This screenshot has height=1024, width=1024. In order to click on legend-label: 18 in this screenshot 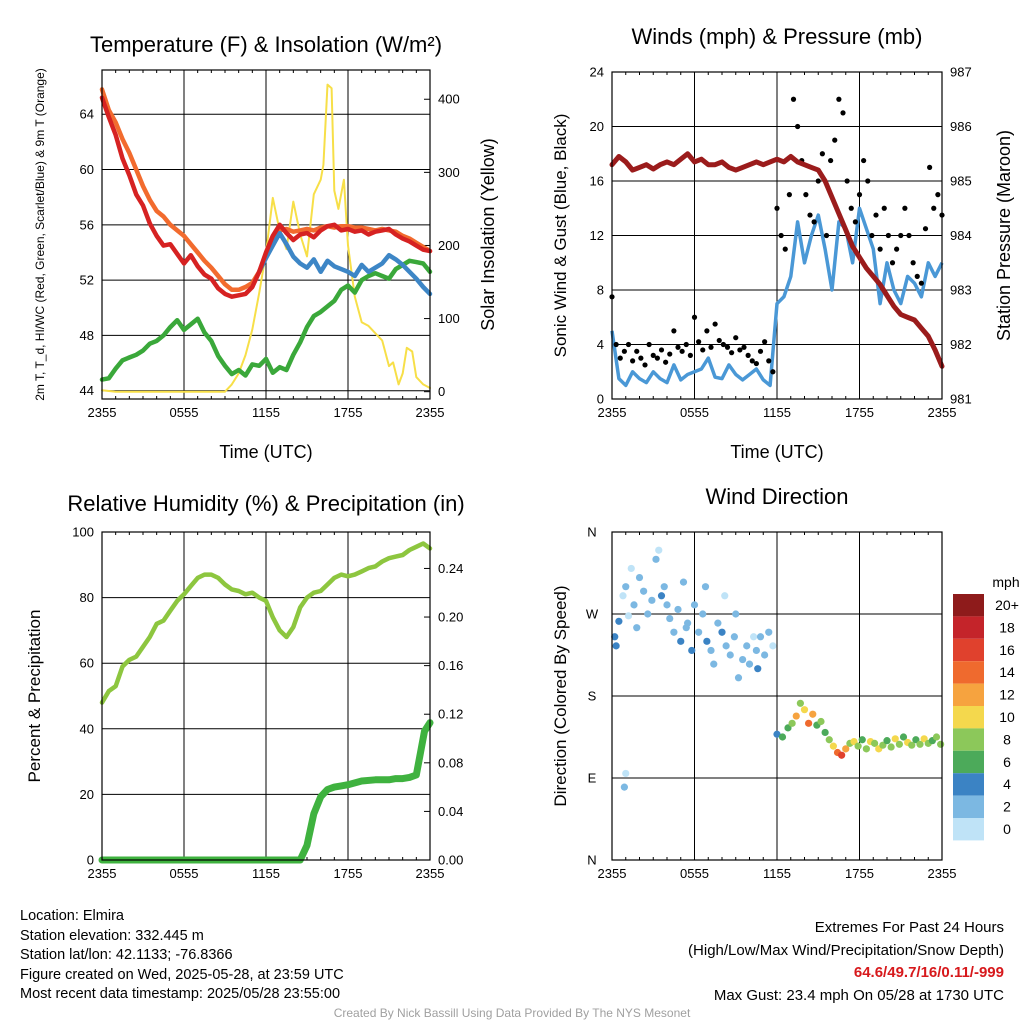, I will do `click(1007, 627)`.